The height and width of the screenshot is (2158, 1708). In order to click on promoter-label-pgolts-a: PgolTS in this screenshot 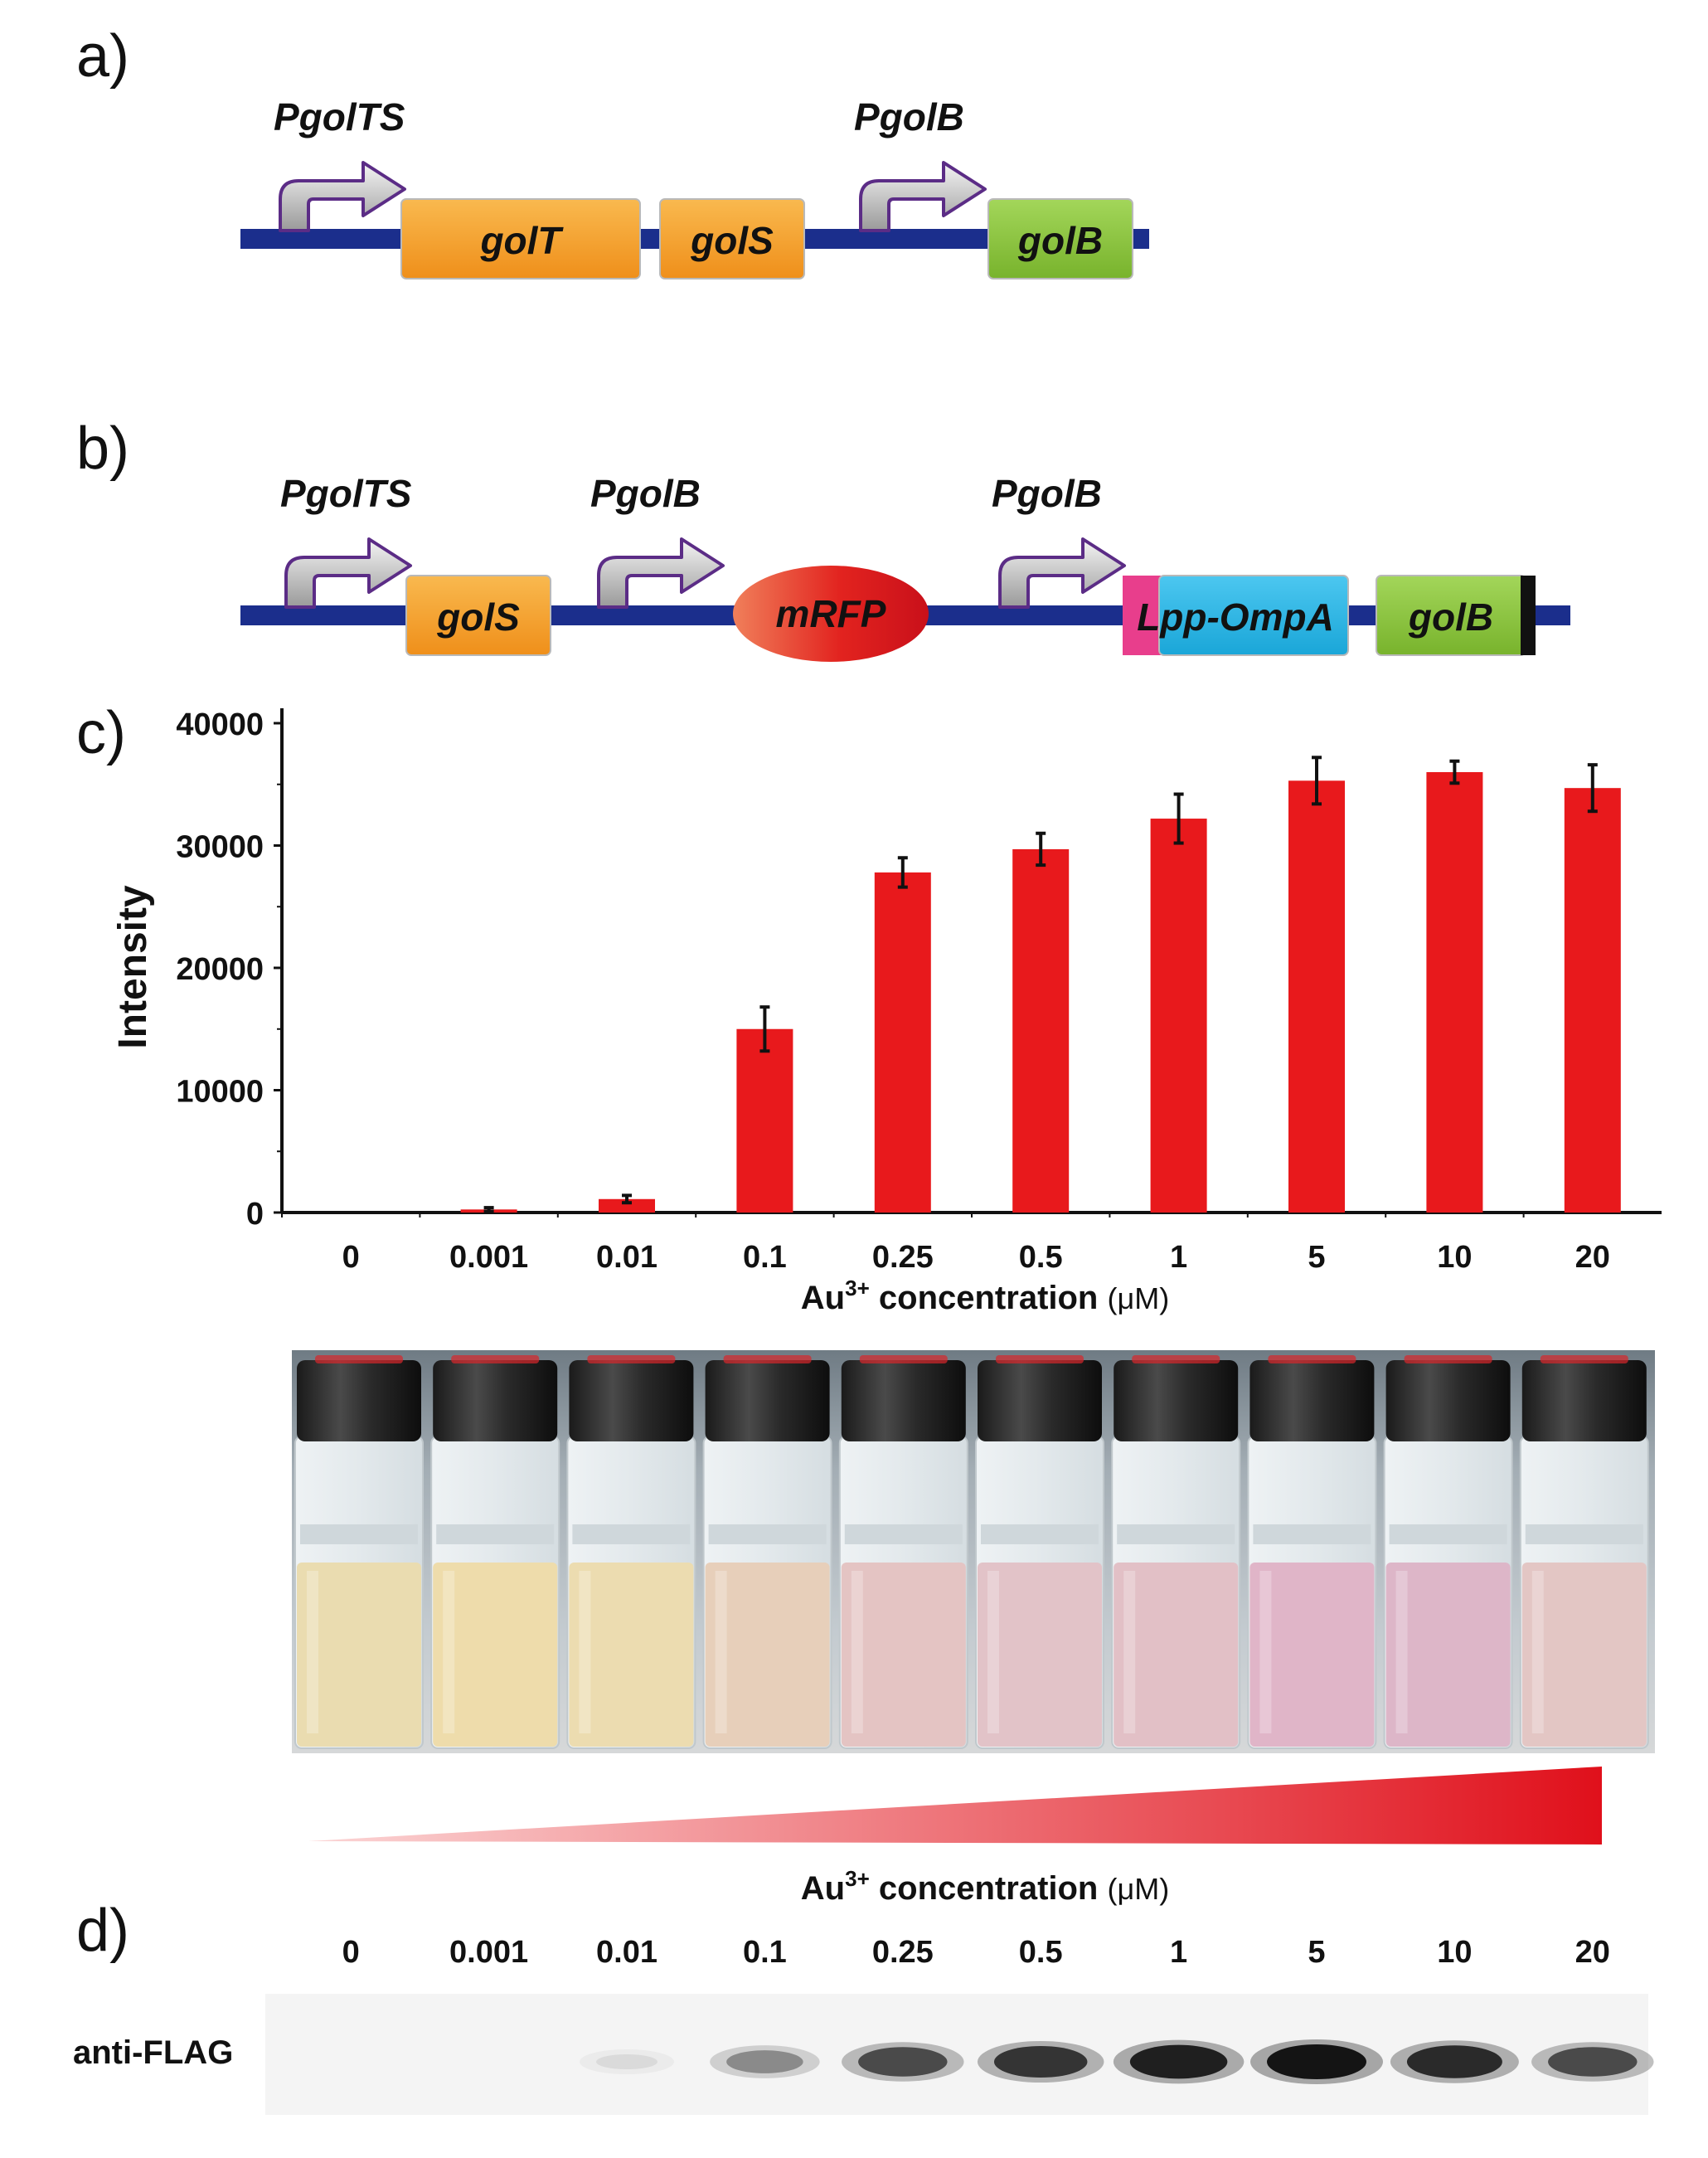, I will do `click(339, 117)`.